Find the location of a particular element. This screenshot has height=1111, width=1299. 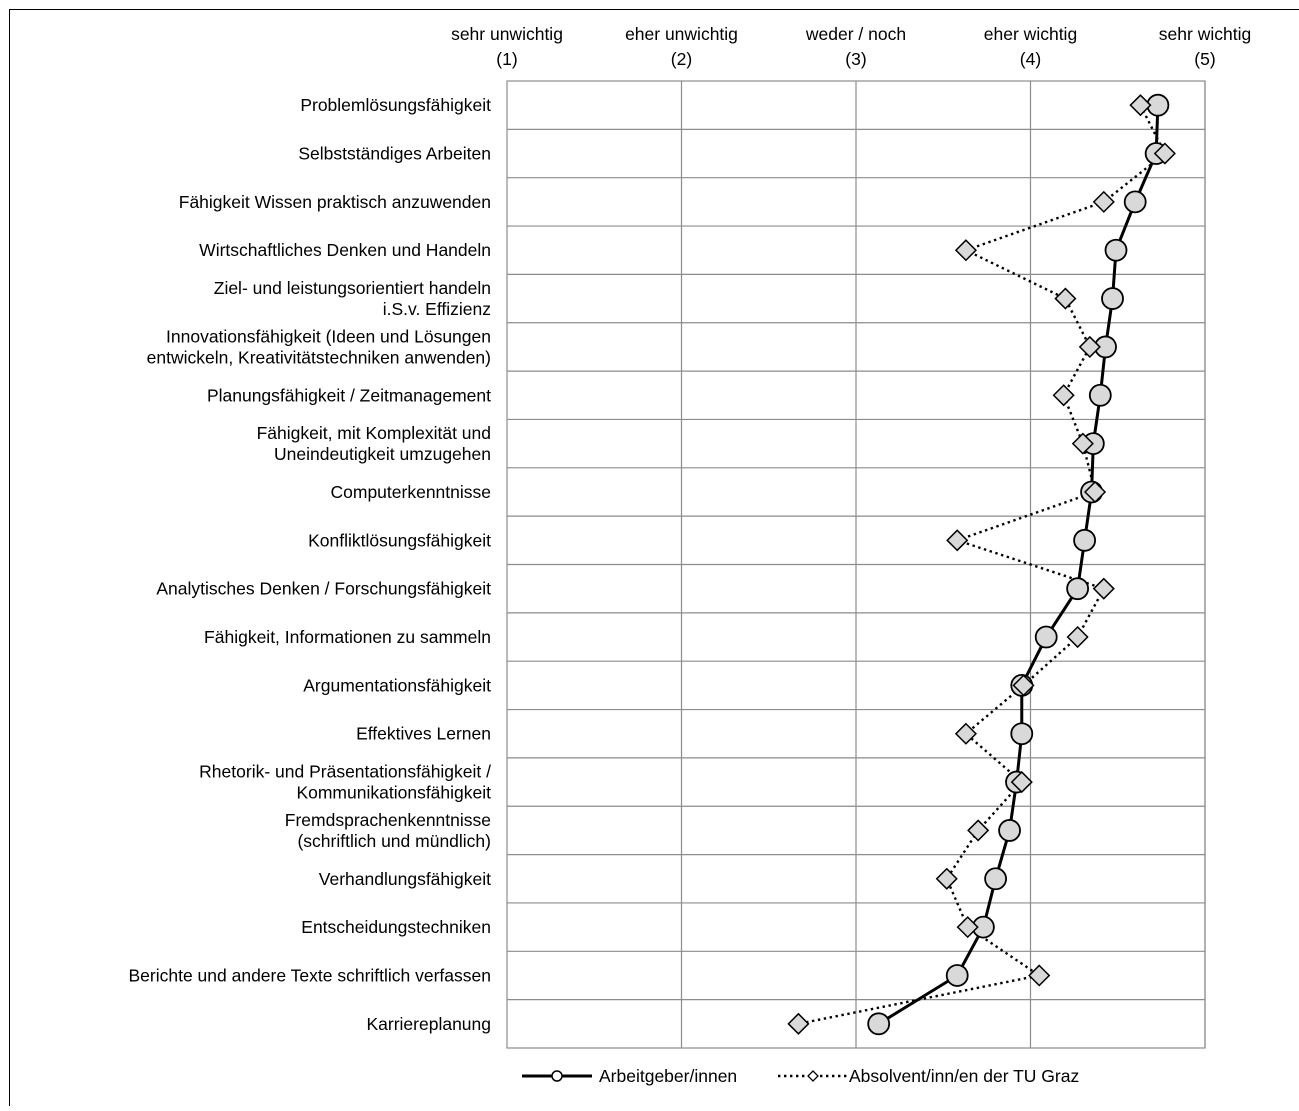

category-label-line: Planungsfähigkeit / Zeitmanagement is located at coordinates (349, 395).